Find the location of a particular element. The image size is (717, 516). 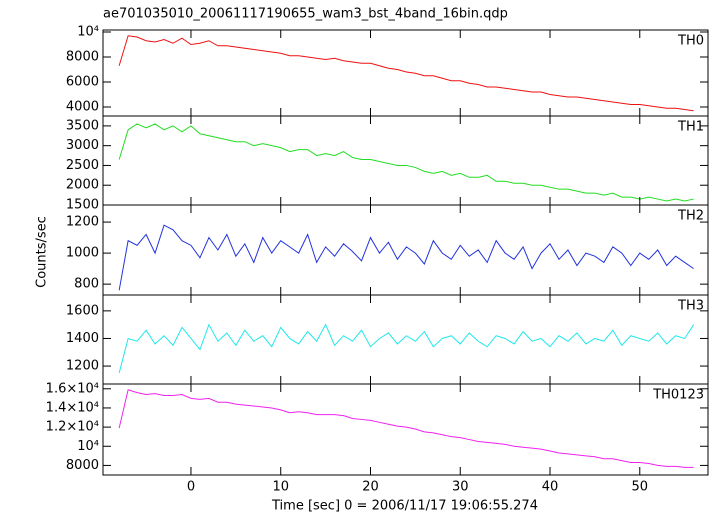

y-tick-label: 1500 is located at coordinates (82, 205).